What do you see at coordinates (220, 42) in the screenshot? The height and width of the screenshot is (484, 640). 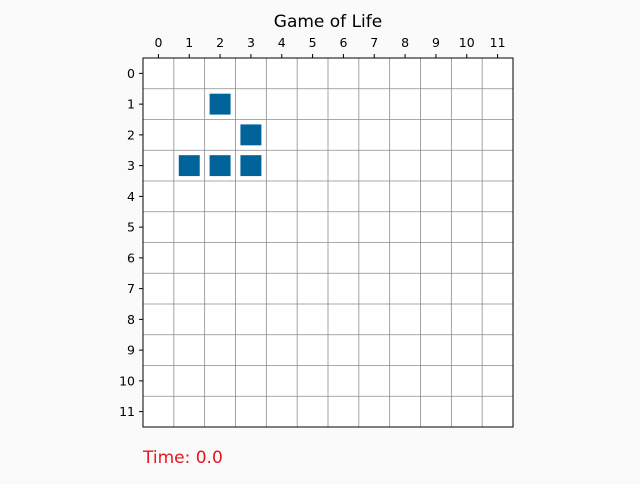 I see `column-label: 2` at bounding box center [220, 42].